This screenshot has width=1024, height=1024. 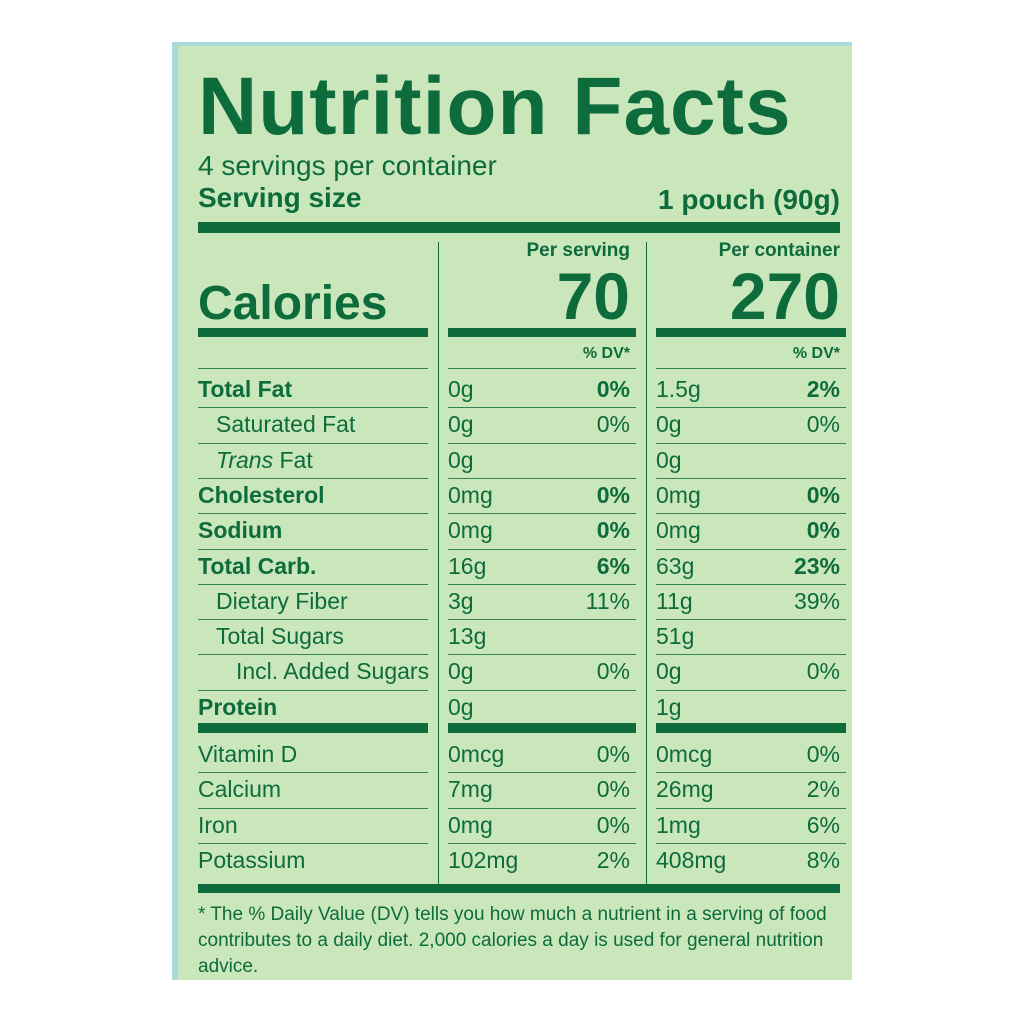 What do you see at coordinates (264, 460) in the screenshot?
I see `nutrient-name: Trans Fat` at bounding box center [264, 460].